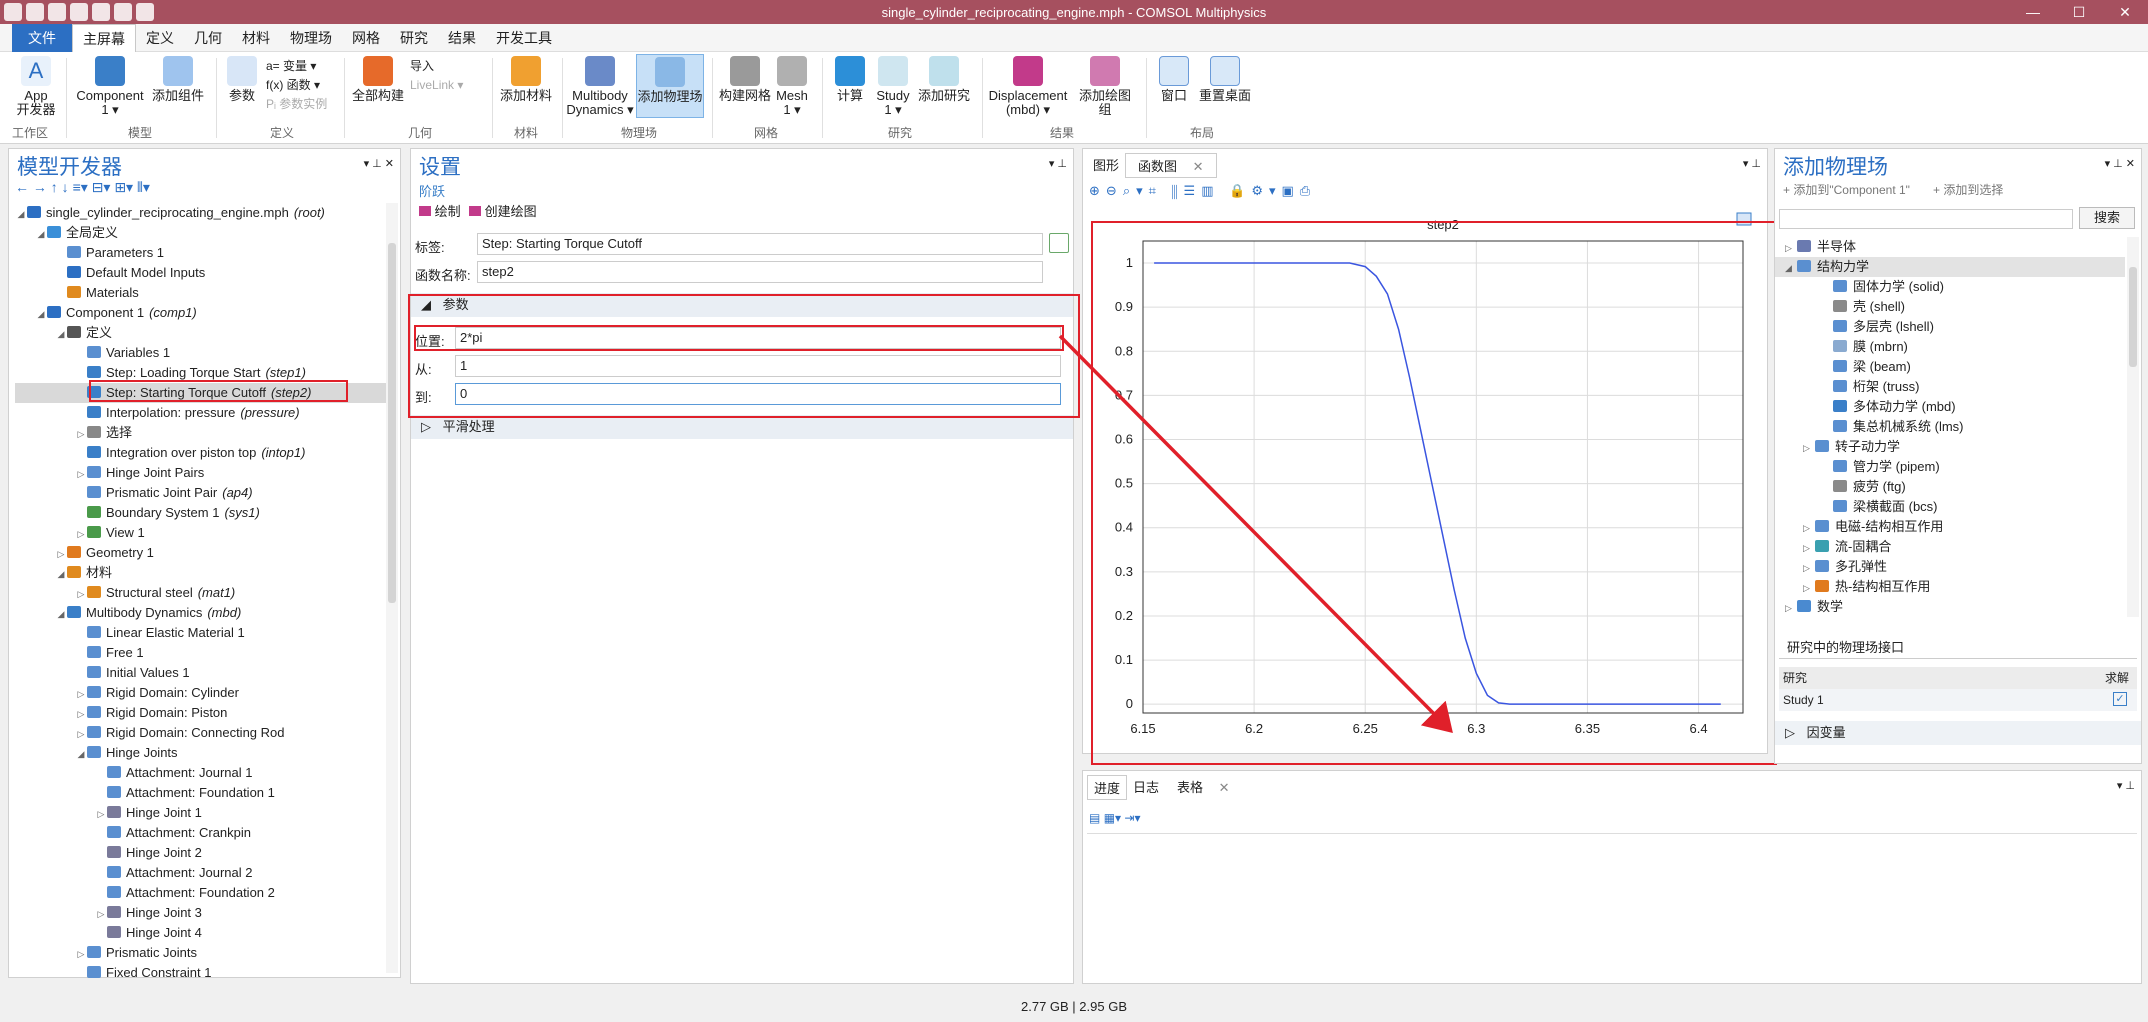 The width and height of the screenshot is (2148, 1022). I want to click on tree-node: ◢ Component 1 (comp1), so click(205, 313).